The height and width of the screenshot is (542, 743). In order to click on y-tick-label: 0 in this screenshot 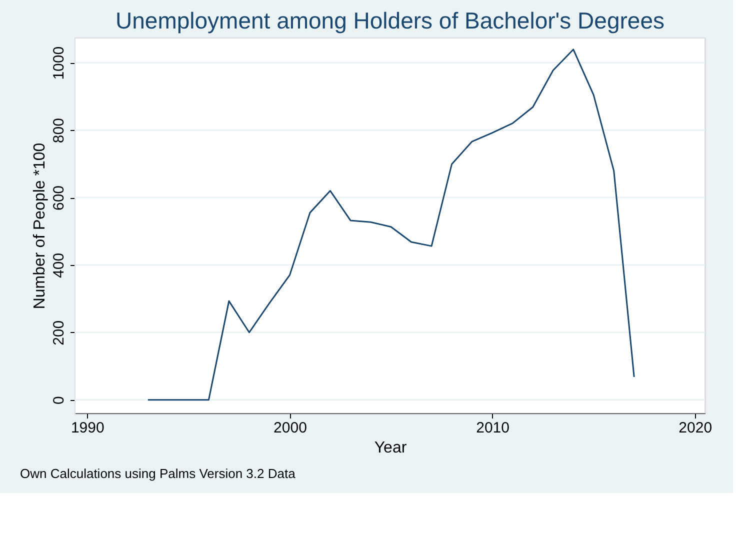, I will do `click(59, 400)`.